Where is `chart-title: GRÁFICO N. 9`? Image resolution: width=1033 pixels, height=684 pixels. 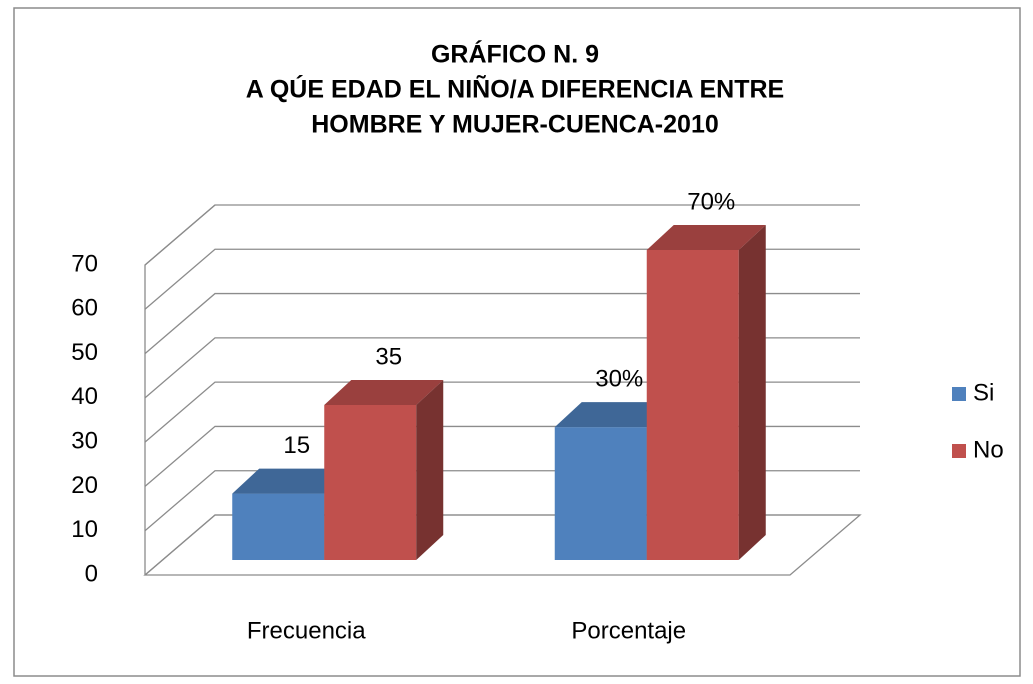
chart-title: GRÁFICO N. 9 is located at coordinates (515, 54).